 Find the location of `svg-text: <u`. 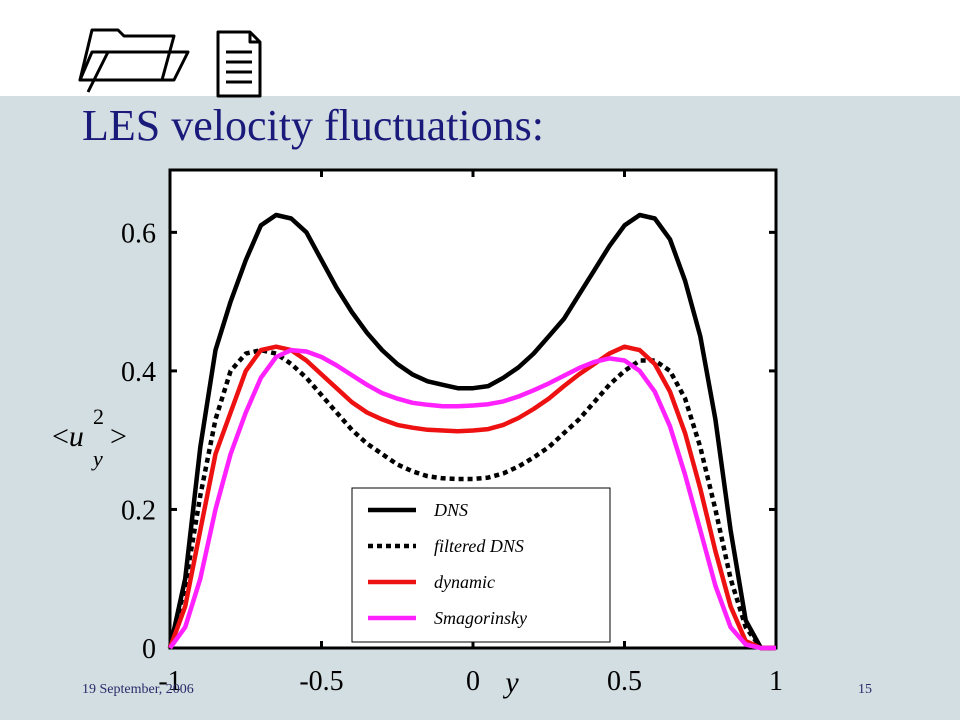

svg-text: <u is located at coordinates (68, 436).